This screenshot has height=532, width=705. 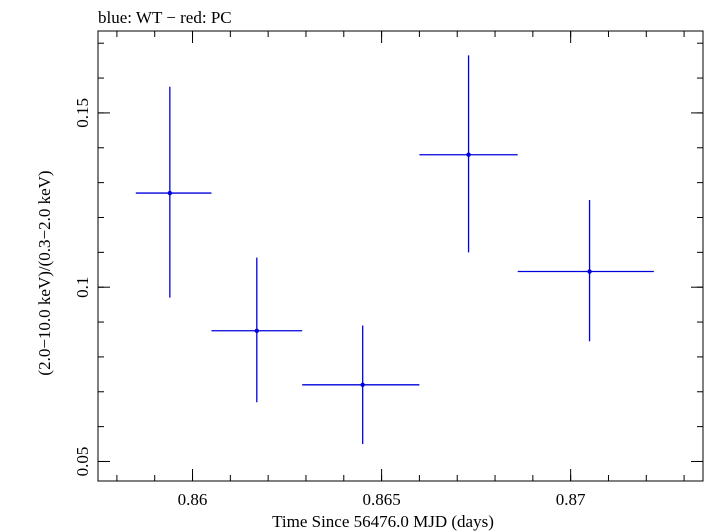 I want to click on x-tick-label: 0.87, so click(x=571, y=499).